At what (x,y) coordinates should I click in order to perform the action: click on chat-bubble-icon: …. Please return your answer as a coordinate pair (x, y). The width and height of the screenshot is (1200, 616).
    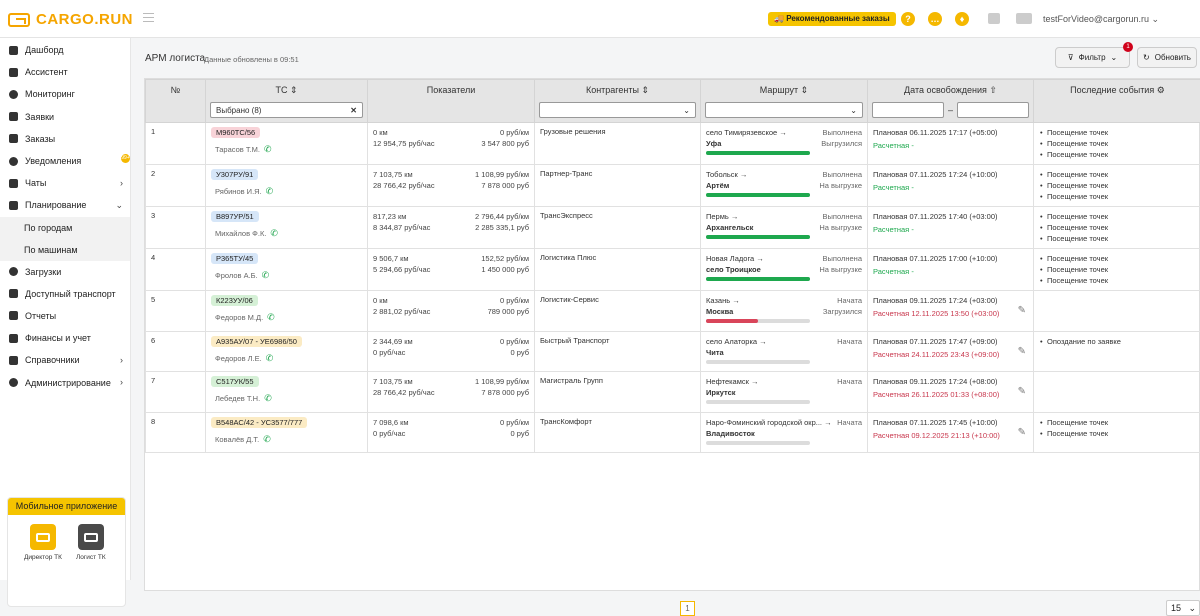
    Looking at the image, I should click on (935, 19).